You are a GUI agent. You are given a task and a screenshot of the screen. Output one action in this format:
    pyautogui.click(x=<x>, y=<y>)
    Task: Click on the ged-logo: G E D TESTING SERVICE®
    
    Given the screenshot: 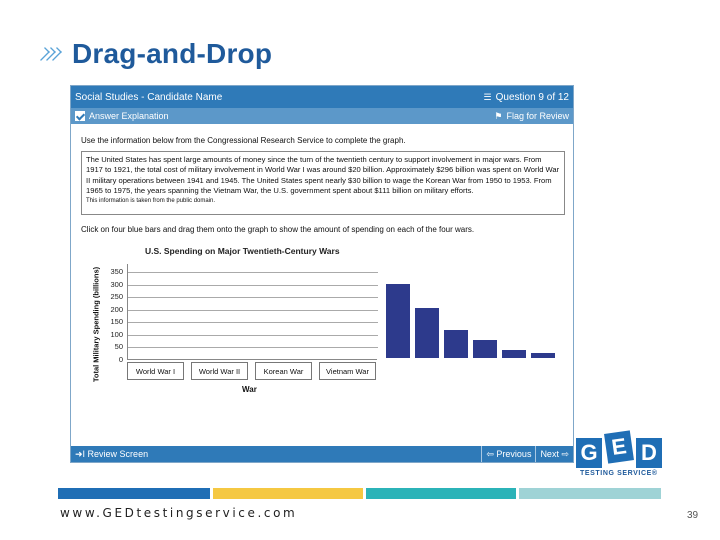 What is the action you would take?
    pyautogui.click(x=626, y=457)
    